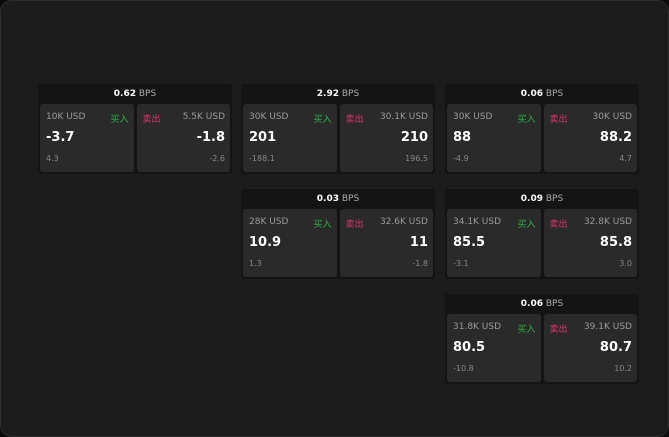 This screenshot has width=669, height=437. Describe the element at coordinates (625, 263) in the screenshot. I see `sell-sub: 3.0` at that location.